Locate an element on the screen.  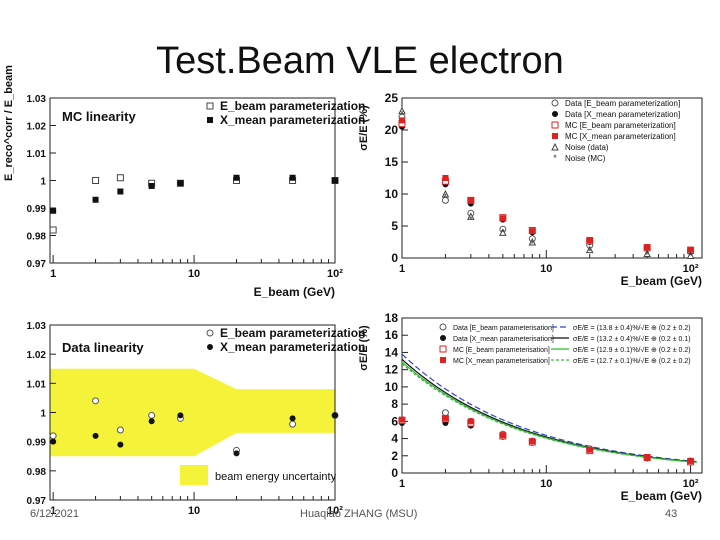
fit-curve is located at coordinates (549, 408).